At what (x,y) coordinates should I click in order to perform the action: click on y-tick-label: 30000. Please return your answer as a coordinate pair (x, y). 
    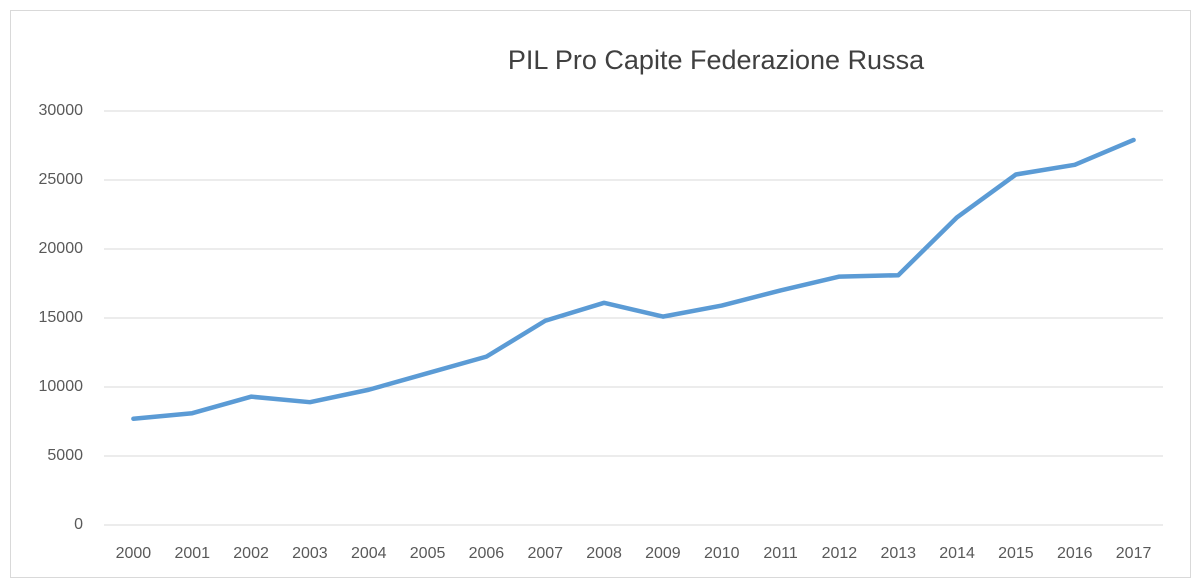
    Looking at the image, I should click on (61, 110).